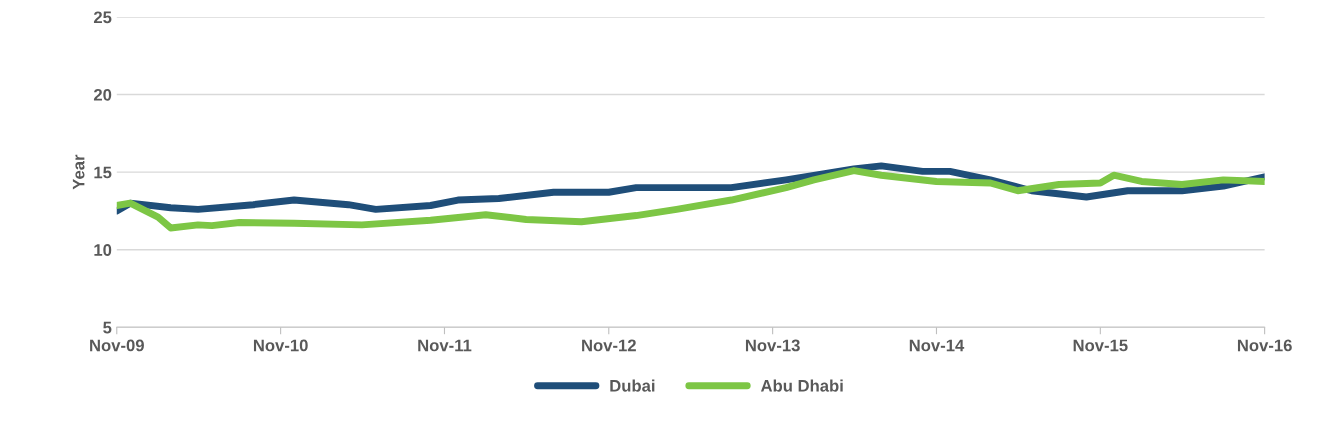 This screenshot has width=1327, height=425. Describe the element at coordinates (609, 345) in the screenshot. I see `x-tick-label: Nov-12` at that location.